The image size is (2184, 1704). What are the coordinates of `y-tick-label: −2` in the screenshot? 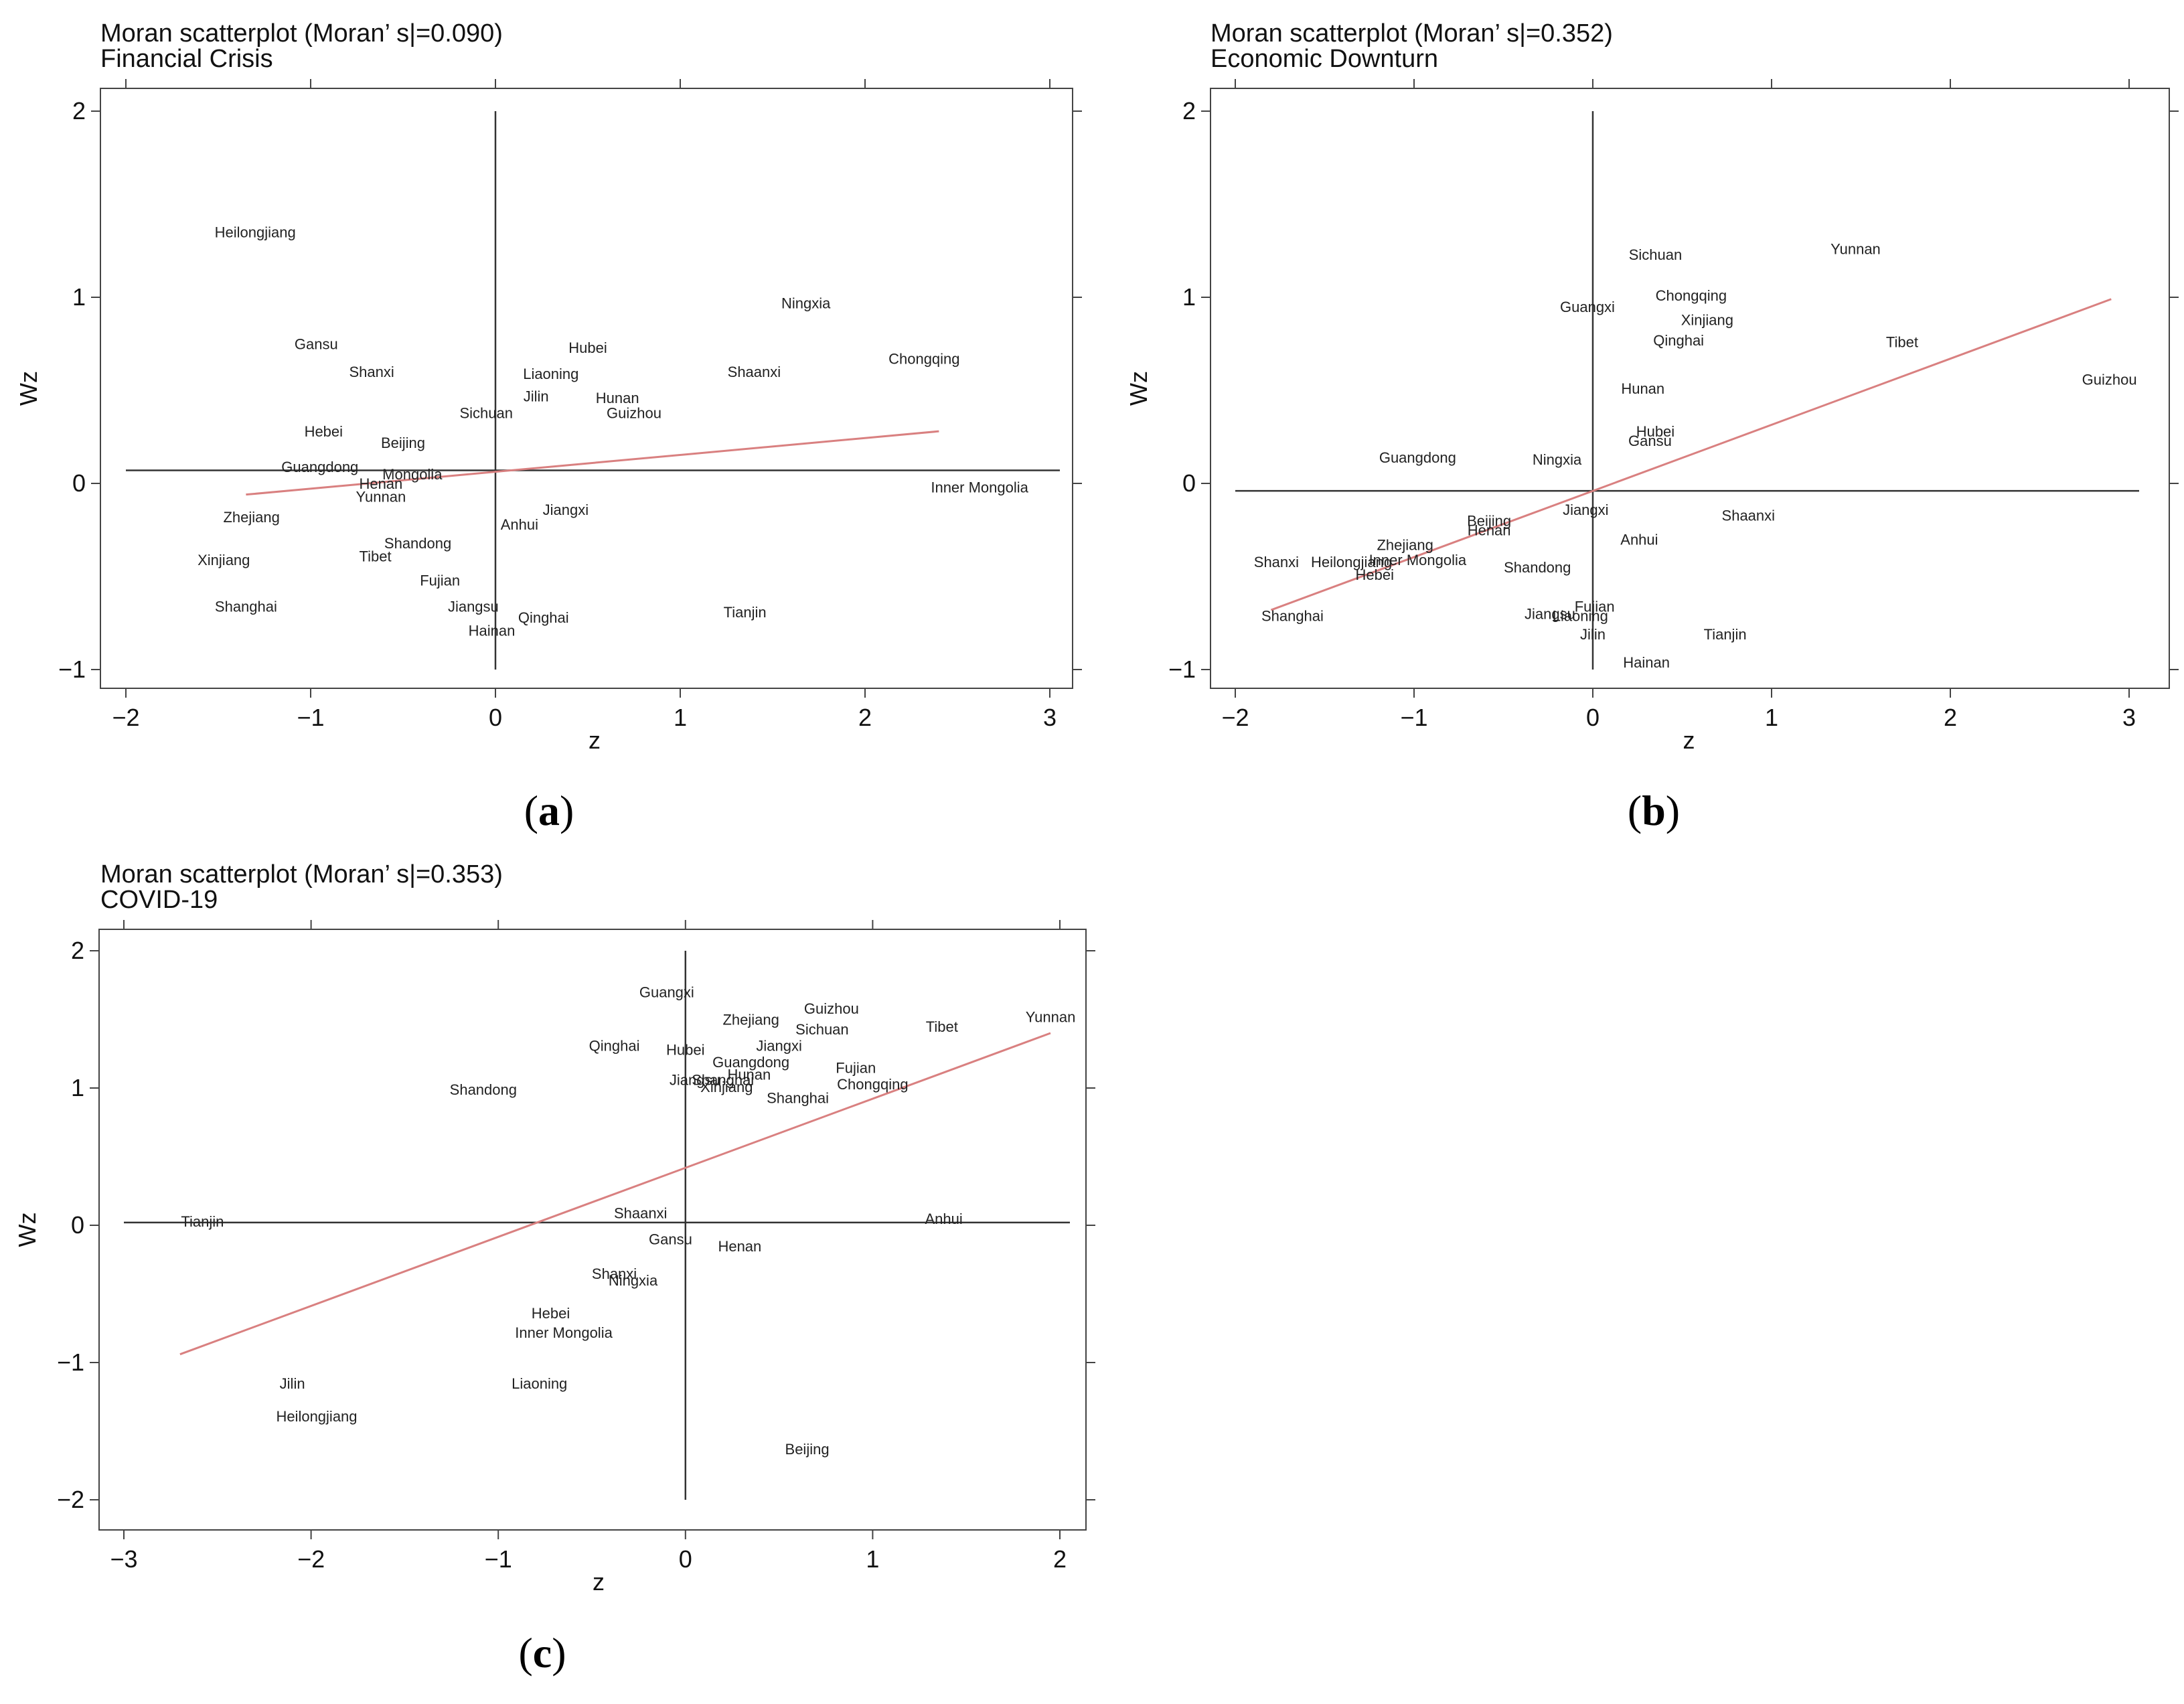 It's located at (70, 1499).